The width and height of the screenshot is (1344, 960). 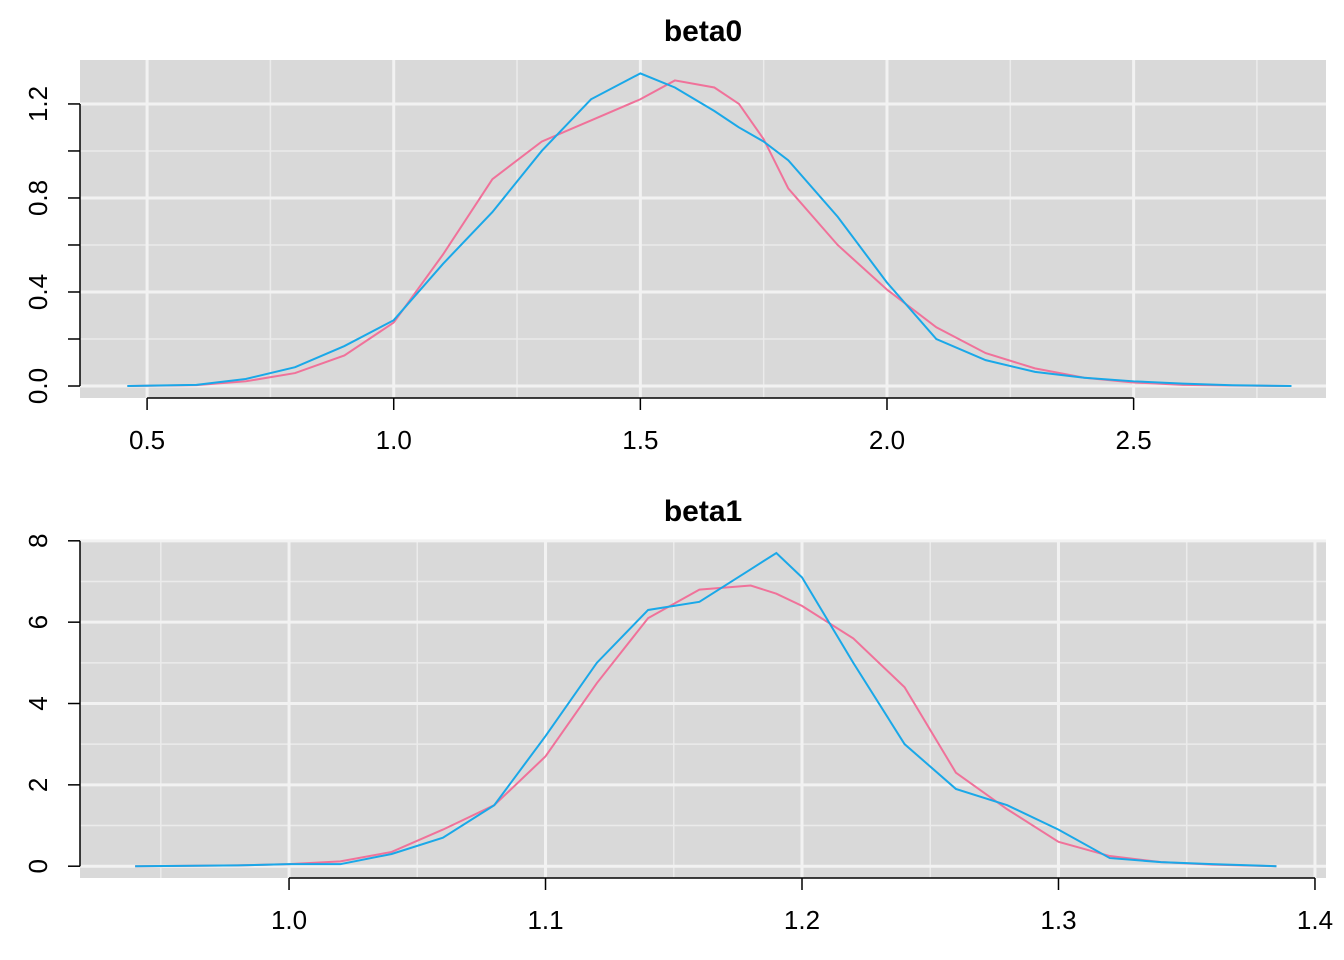 I want to click on x-tick-label: 1.5, so click(x=640, y=440).